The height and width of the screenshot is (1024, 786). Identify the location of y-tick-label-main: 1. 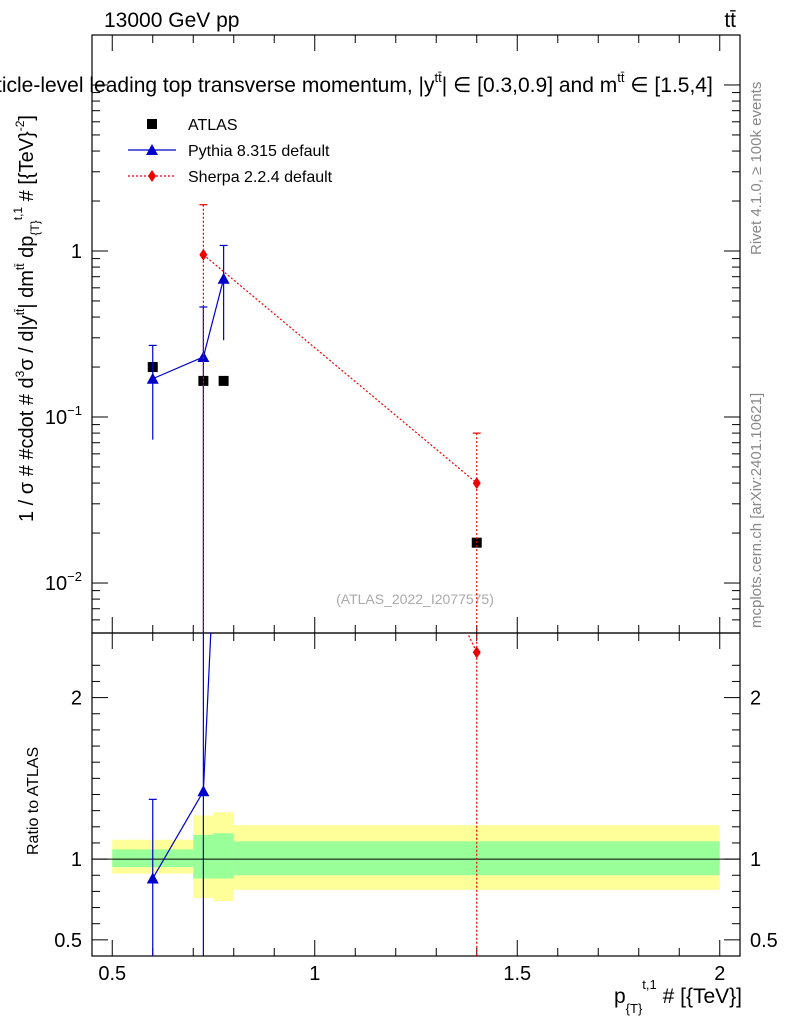
(76, 252).